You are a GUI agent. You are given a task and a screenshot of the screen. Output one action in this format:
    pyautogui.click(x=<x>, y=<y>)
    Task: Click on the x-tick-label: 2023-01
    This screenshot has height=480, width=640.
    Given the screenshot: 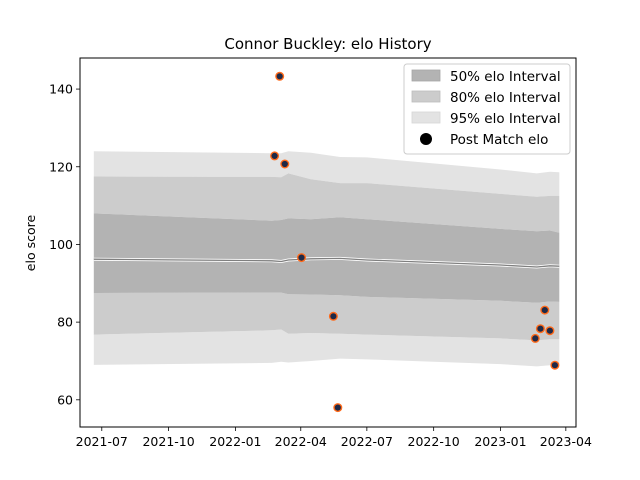 What is the action you would take?
    pyautogui.click(x=500, y=441)
    